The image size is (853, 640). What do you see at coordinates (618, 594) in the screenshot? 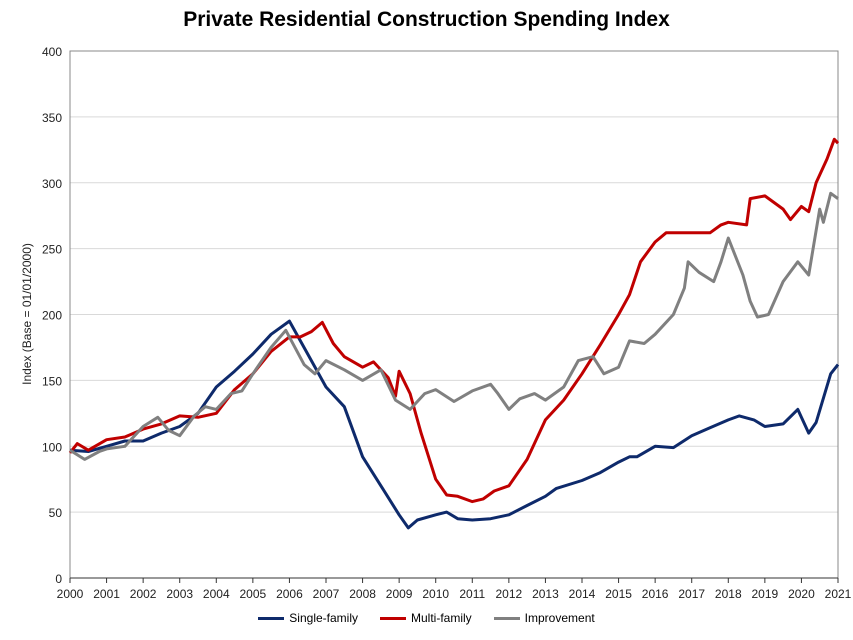
I see `x-tick-label: 2015` at bounding box center [618, 594].